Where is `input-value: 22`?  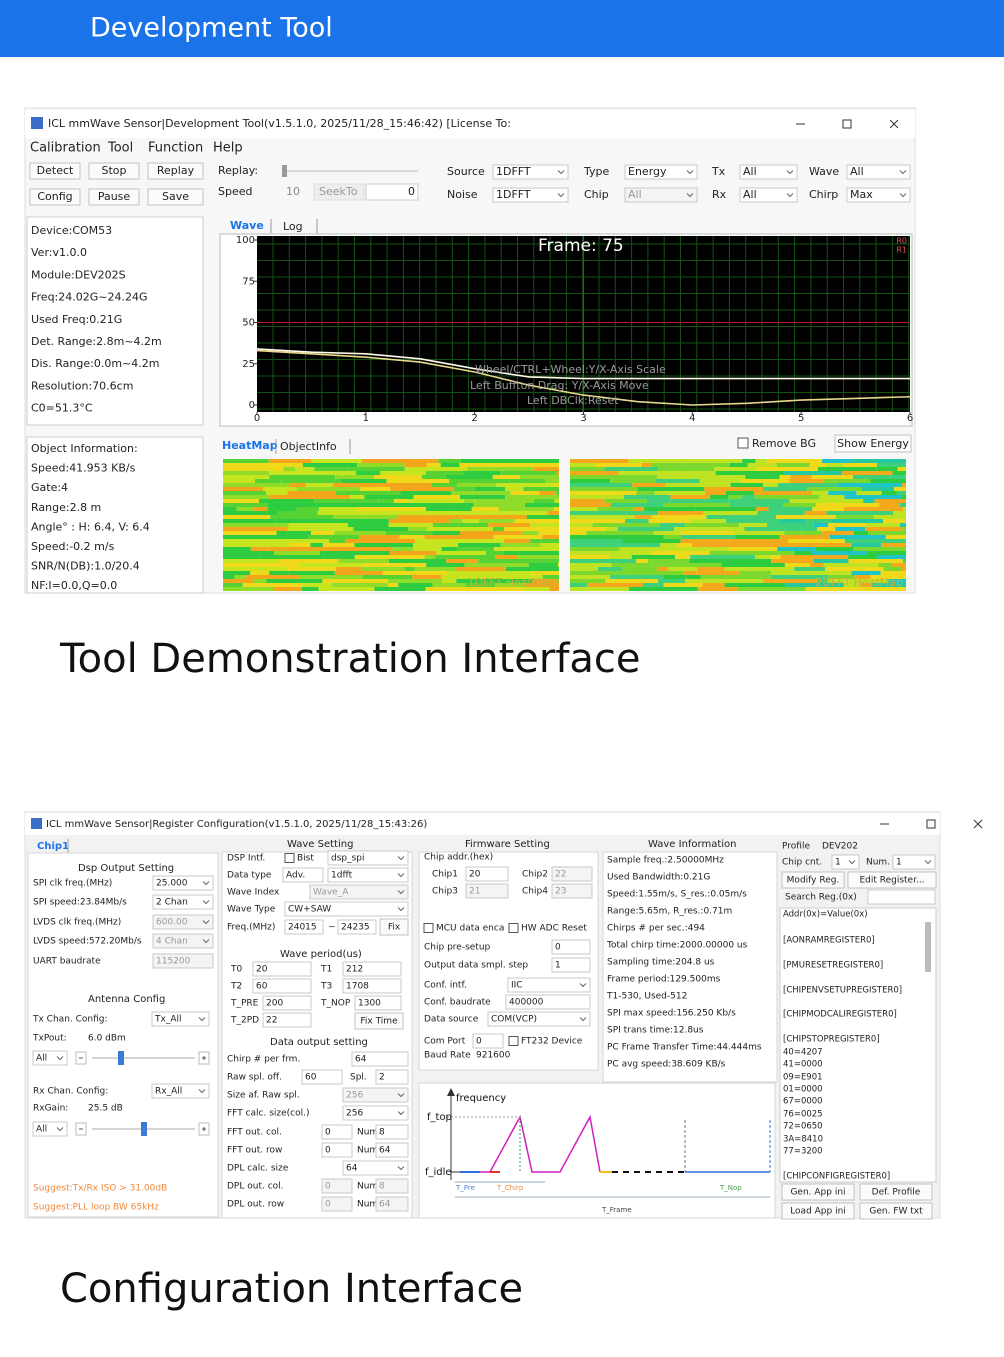 input-value: 22 is located at coordinates (271, 1021).